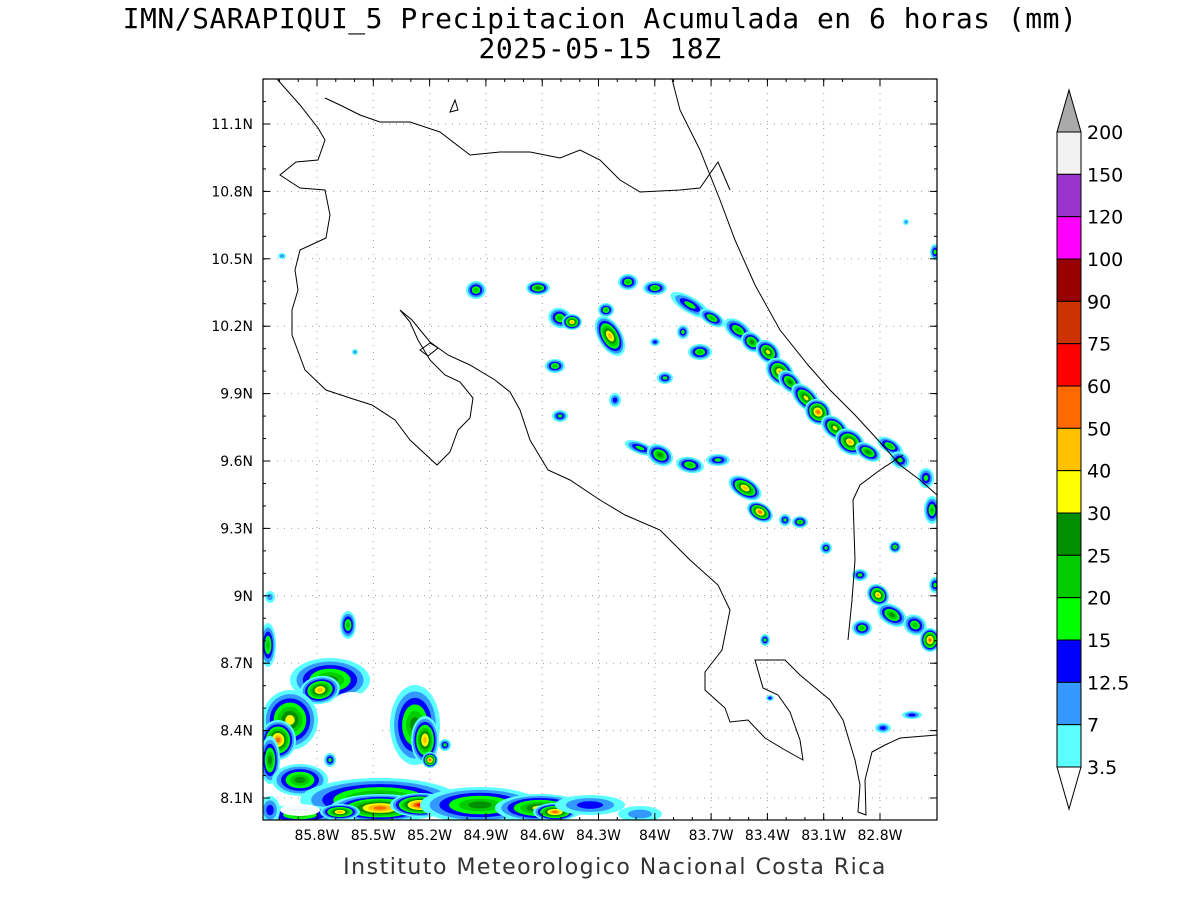 The width and height of the screenshot is (1200, 900). I want to click on colorbar-label: 90, so click(1099, 302).